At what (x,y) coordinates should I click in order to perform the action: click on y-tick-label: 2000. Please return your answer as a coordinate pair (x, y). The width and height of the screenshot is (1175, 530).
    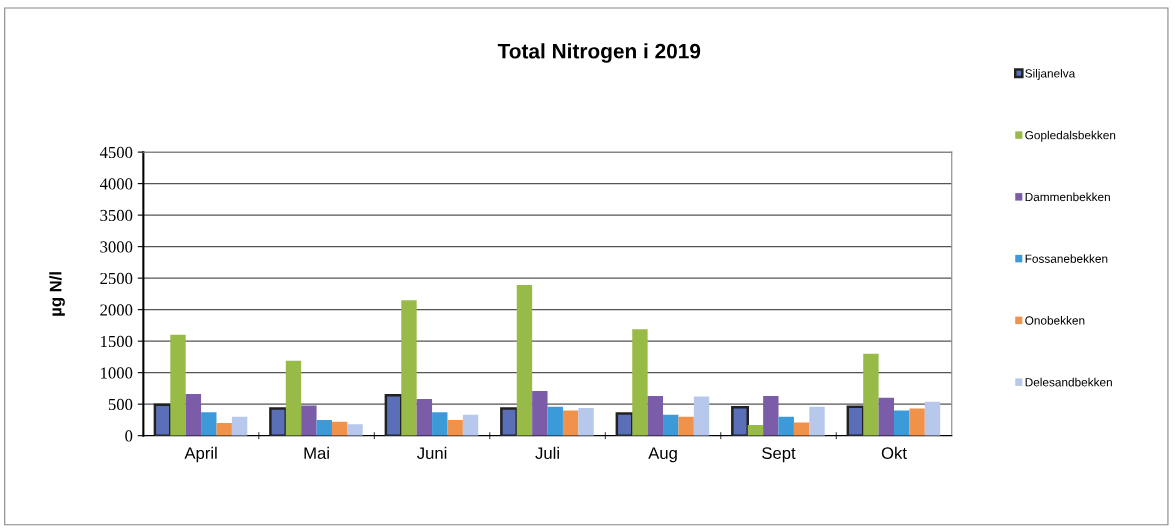
    Looking at the image, I should click on (116, 310).